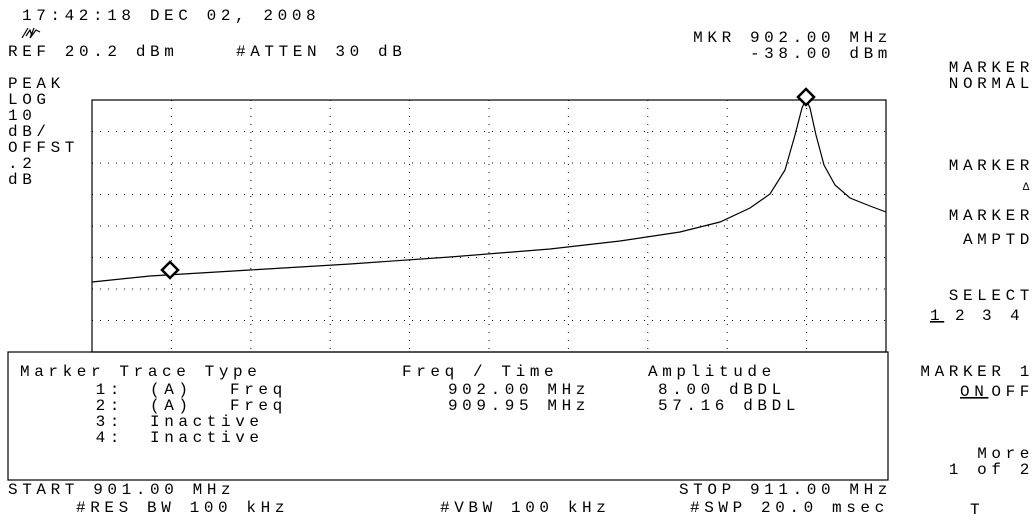 The height and width of the screenshot is (522, 1034). What do you see at coordinates (140, 372) in the screenshot?
I see `table-header: Marker Trace Type` at bounding box center [140, 372].